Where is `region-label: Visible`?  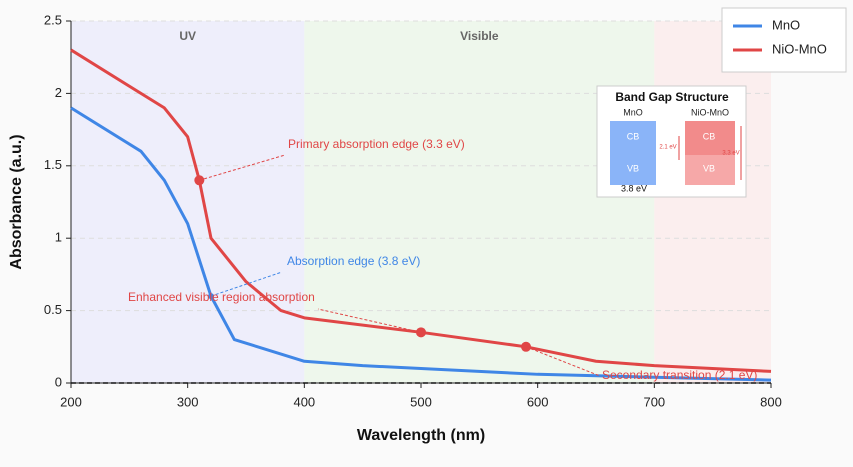 region-label: Visible is located at coordinates (479, 36).